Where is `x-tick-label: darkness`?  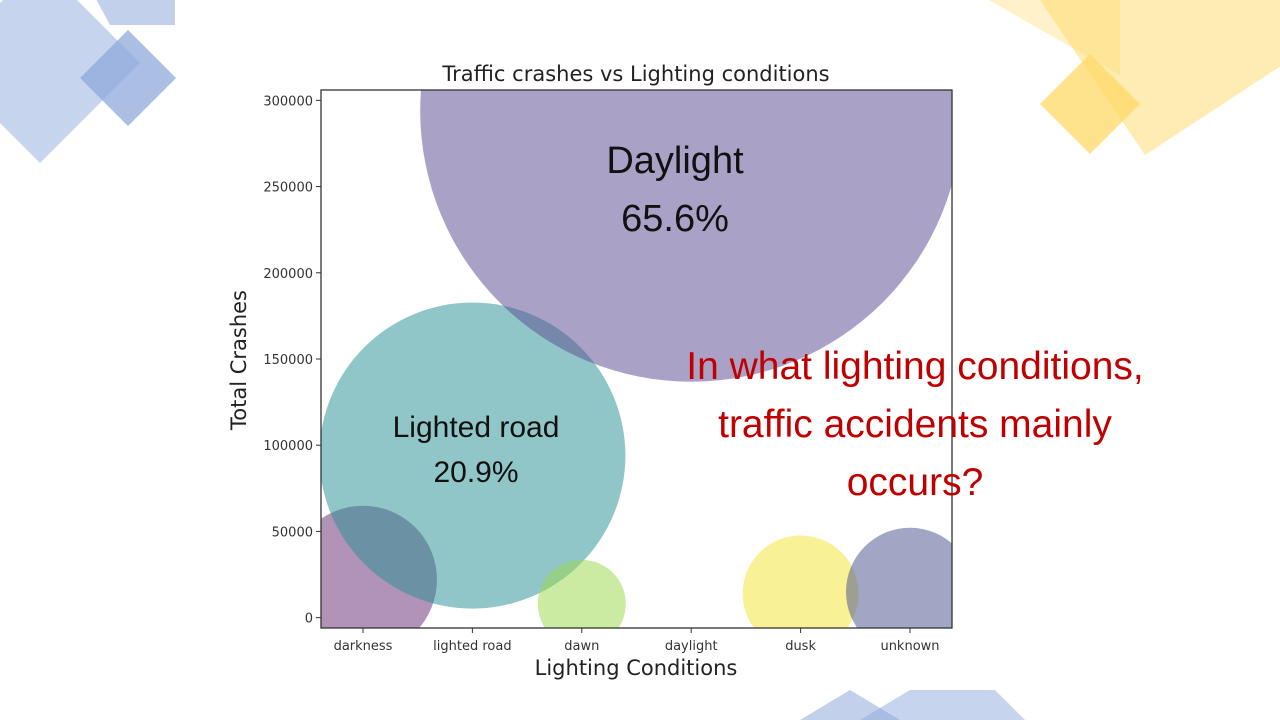 x-tick-label: darkness is located at coordinates (363, 646).